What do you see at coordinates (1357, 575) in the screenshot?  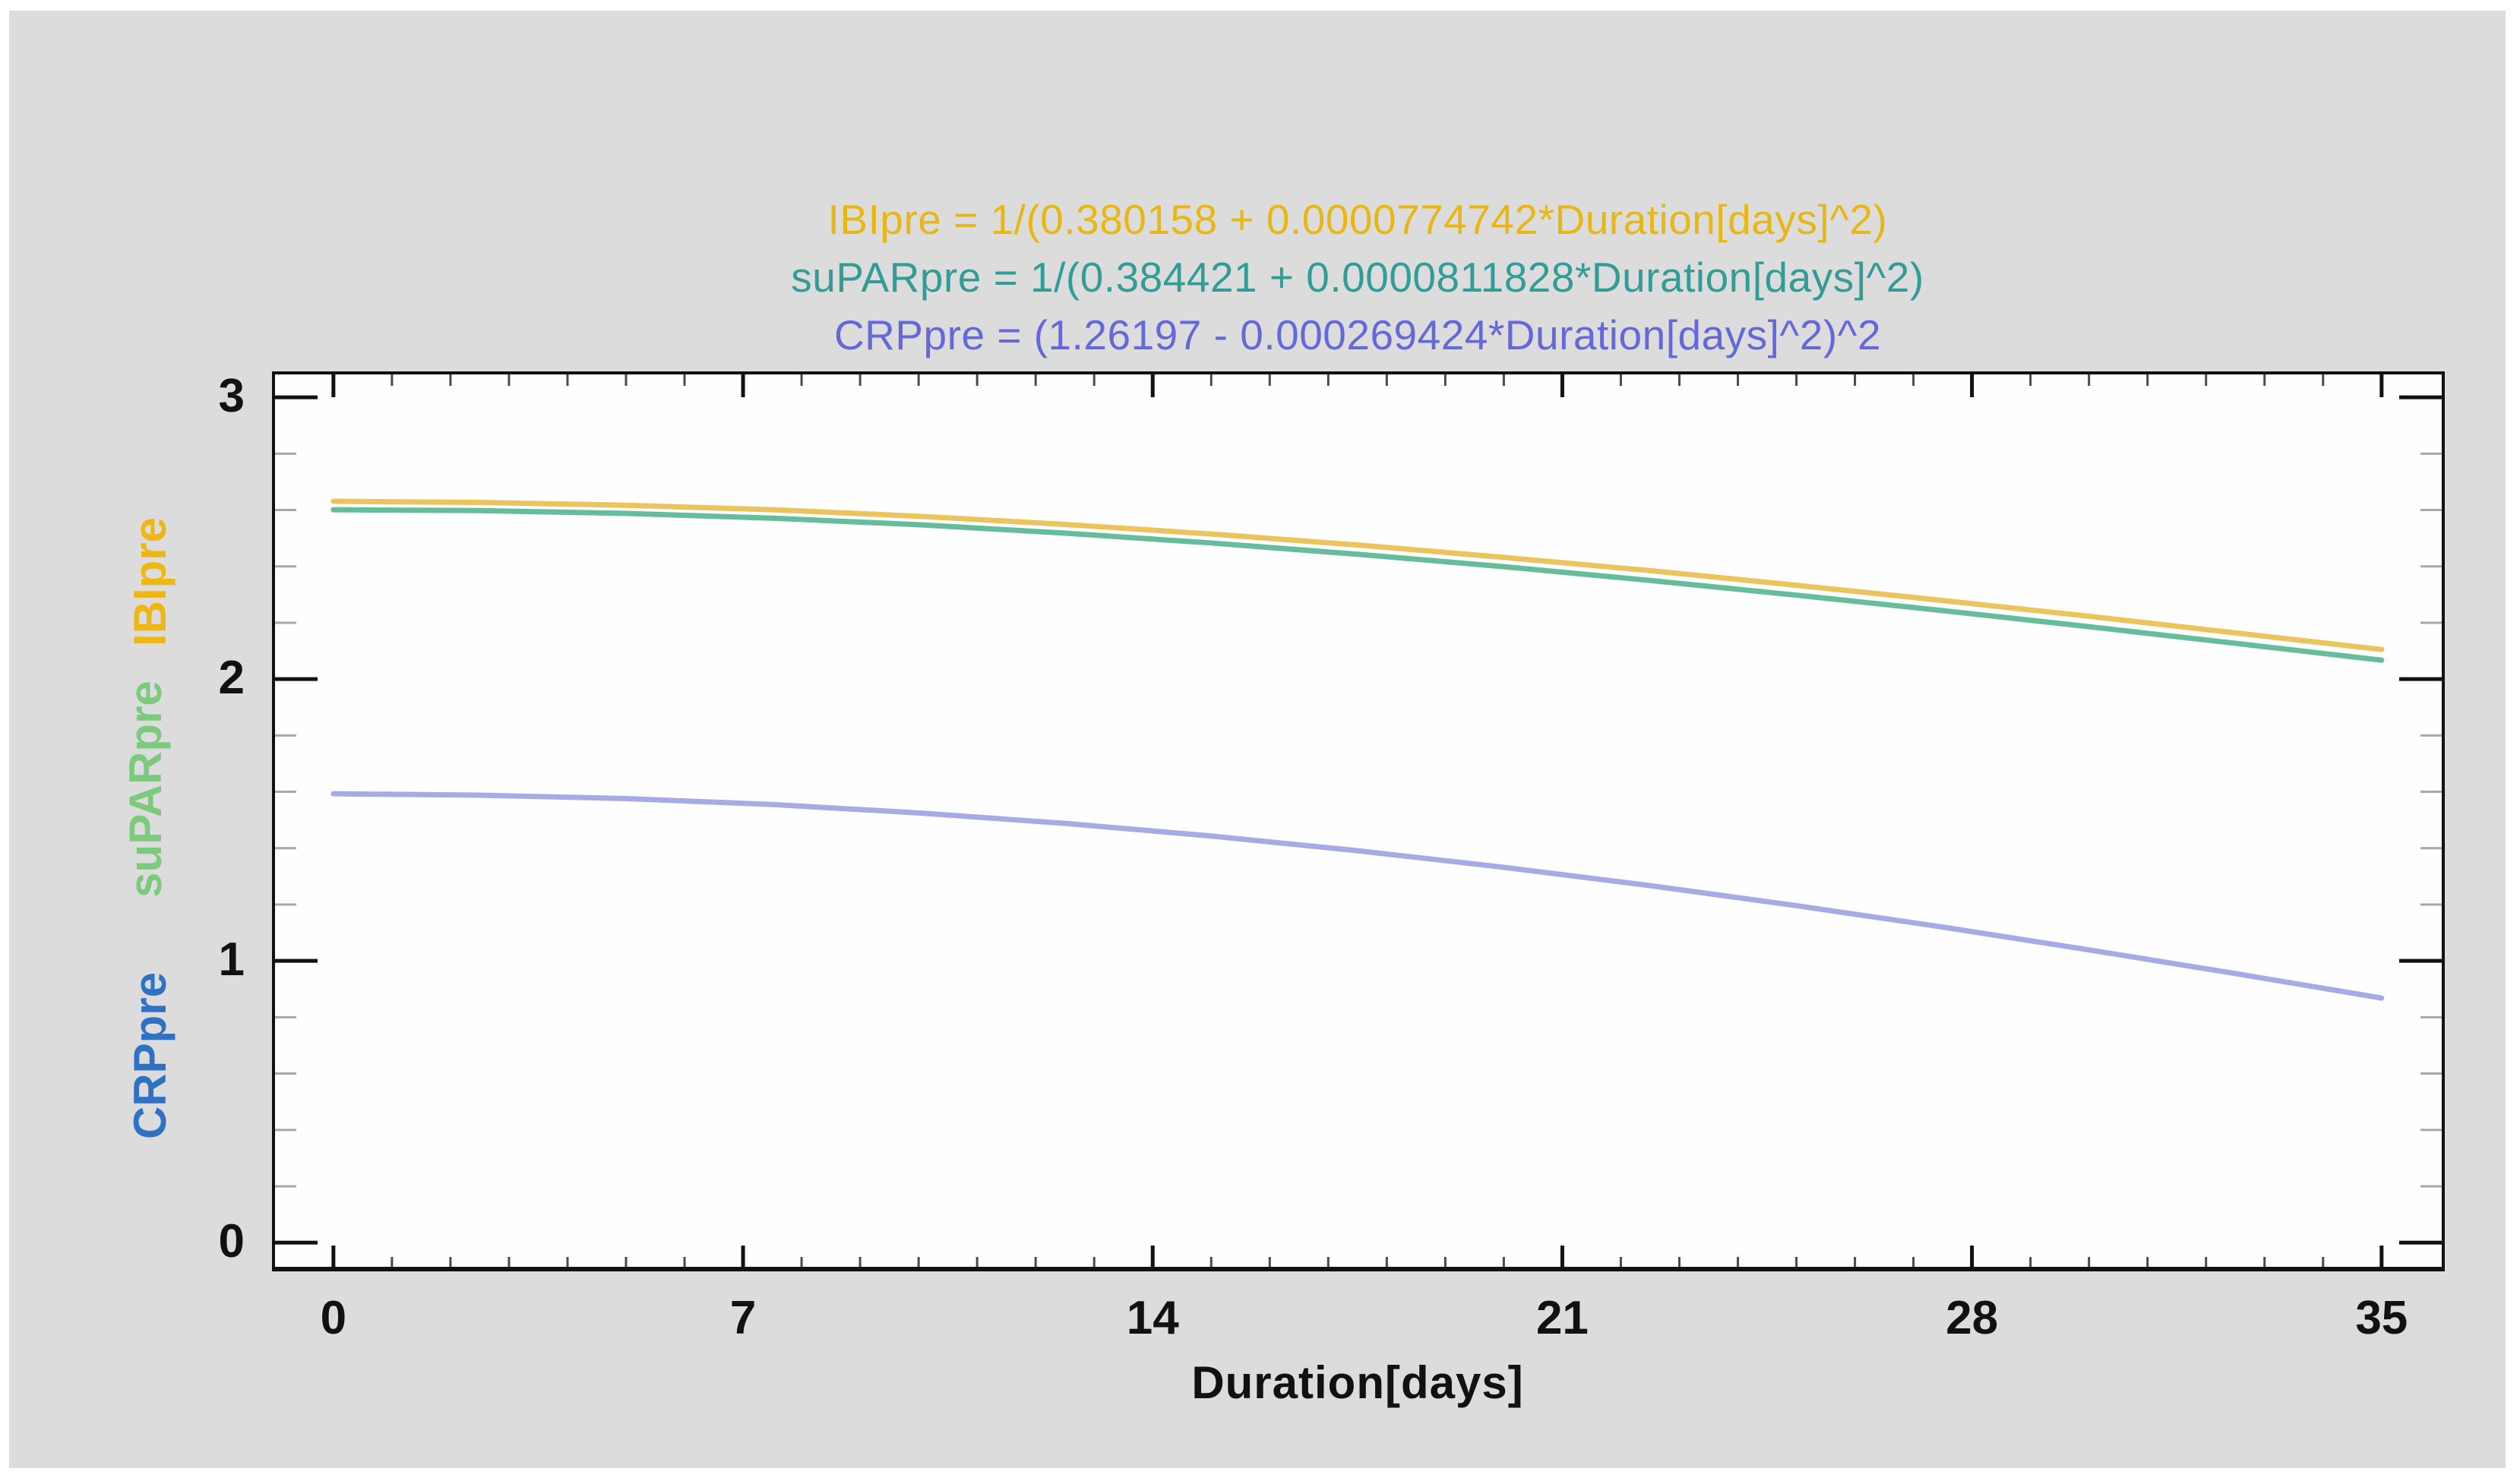 I see `curve-ibipre` at bounding box center [1357, 575].